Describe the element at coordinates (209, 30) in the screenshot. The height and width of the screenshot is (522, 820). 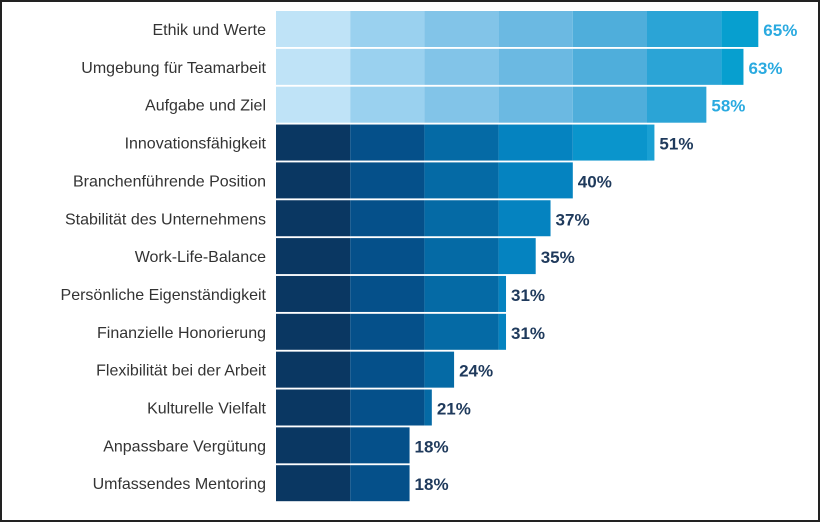
I see `category-label: Ethik und Werte` at that location.